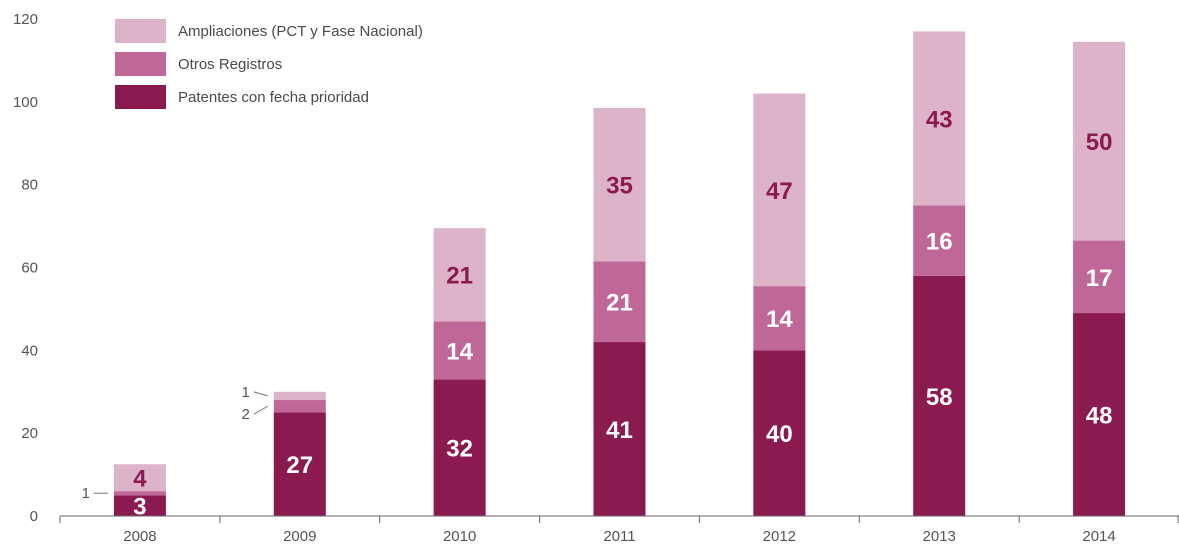 This screenshot has height=545, width=1179. I want to click on data-label: 3, so click(139, 507).